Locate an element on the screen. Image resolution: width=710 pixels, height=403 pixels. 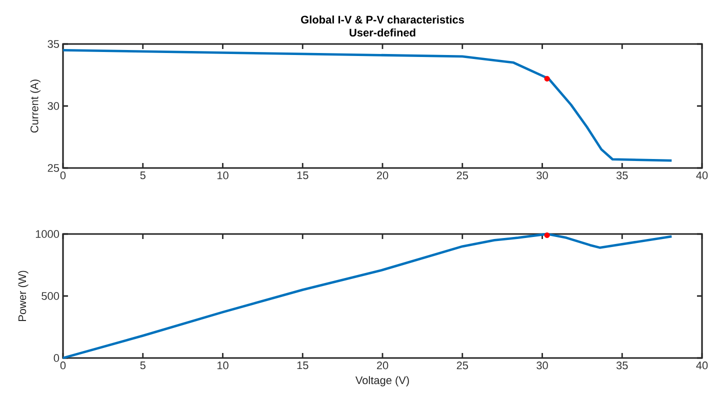
y-tick-label: 30 is located at coordinates (54, 106).